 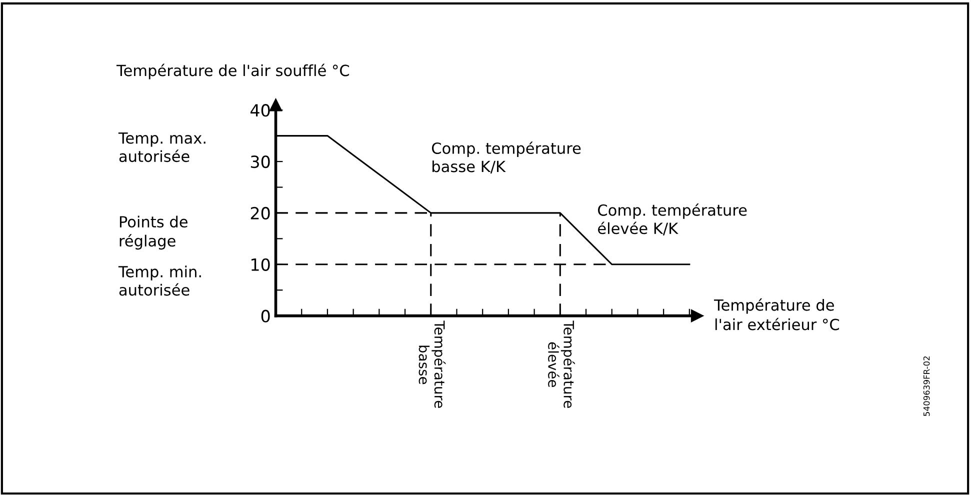 I want to click on y-axis-title: Température de l'air soufflé °C, so click(x=233, y=72).